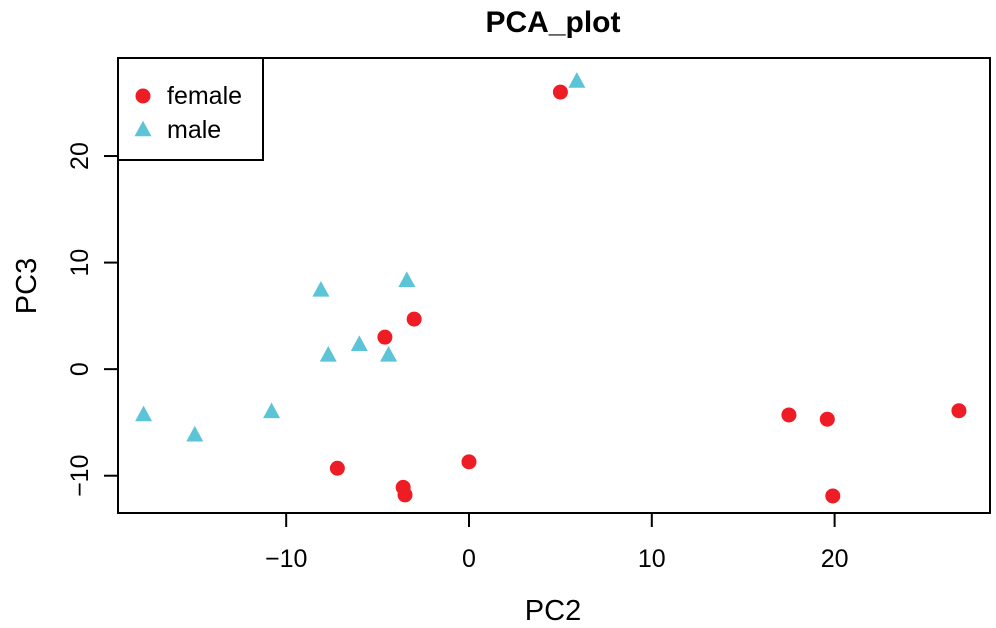 The image size is (996, 628). Describe the element at coordinates (469, 559) in the screenshot. I see `x-tick-label: 0` at that location.